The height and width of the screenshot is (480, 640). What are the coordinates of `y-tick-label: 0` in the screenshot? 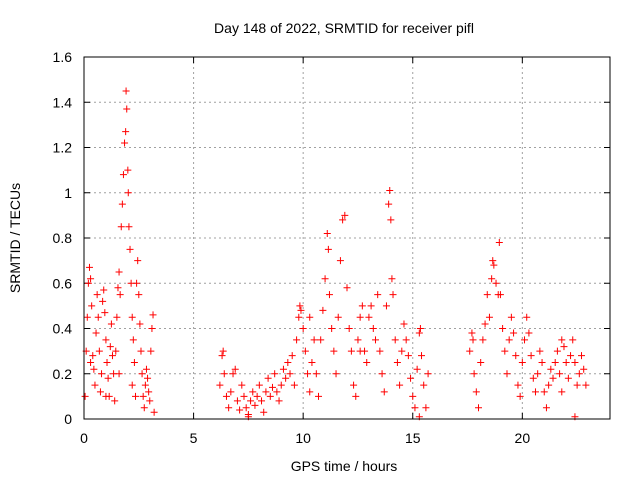 It's located at (68, 419).